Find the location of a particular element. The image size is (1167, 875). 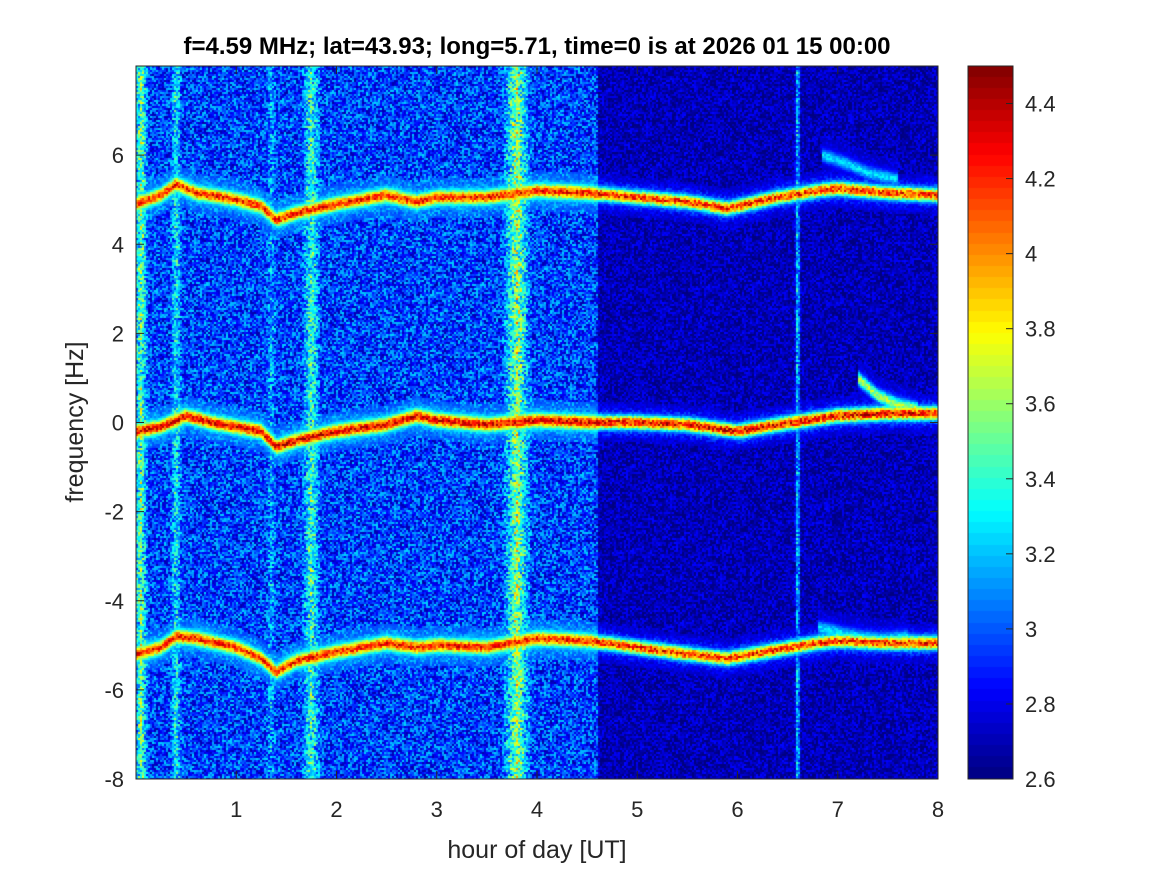

y-tick-label: -8 is located at coordinates (114, 779).